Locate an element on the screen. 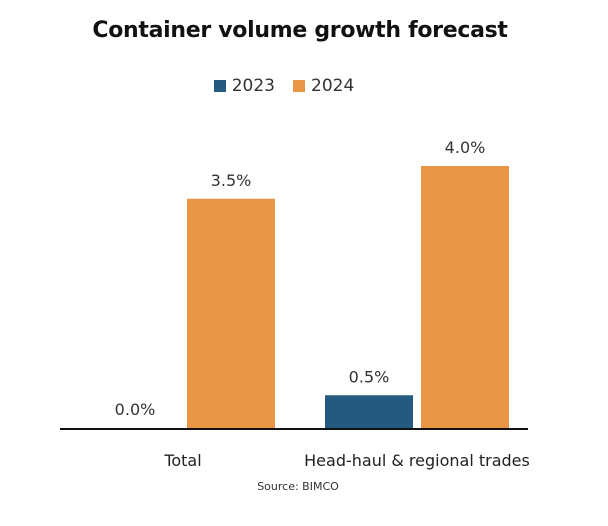  legend-item-2024: 2024 is located at coordinates (323, 86).